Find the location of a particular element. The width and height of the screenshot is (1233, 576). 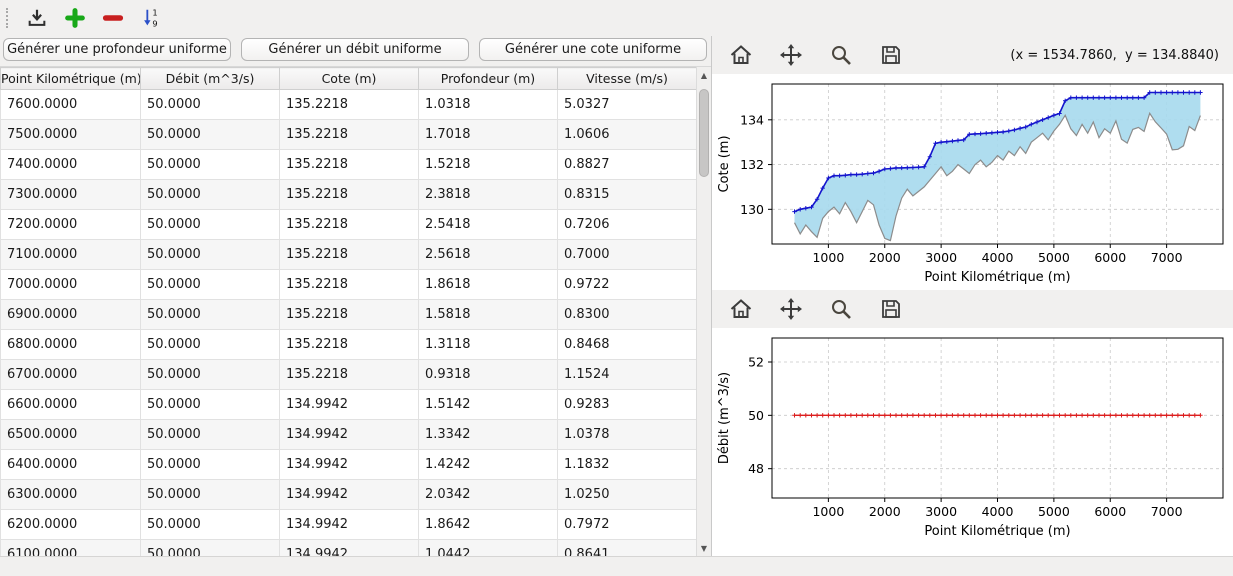

table-cell: 1.1832 is located at coordinates (626, 464).